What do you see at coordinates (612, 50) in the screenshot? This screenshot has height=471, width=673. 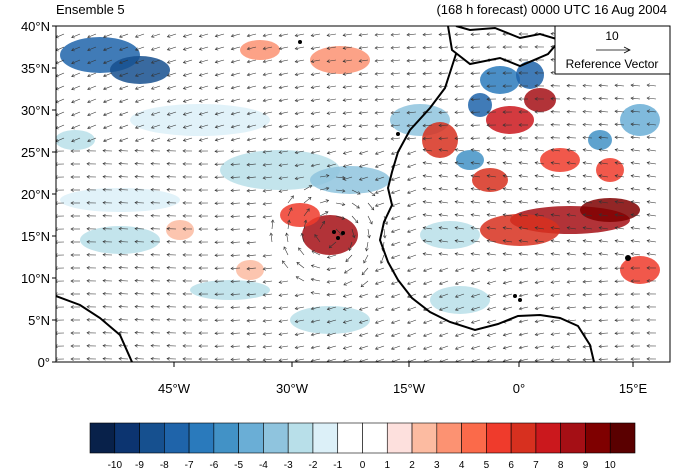 I see `reference-vector-legend: 10 Reference Vector` at bounding box center [612, 50].